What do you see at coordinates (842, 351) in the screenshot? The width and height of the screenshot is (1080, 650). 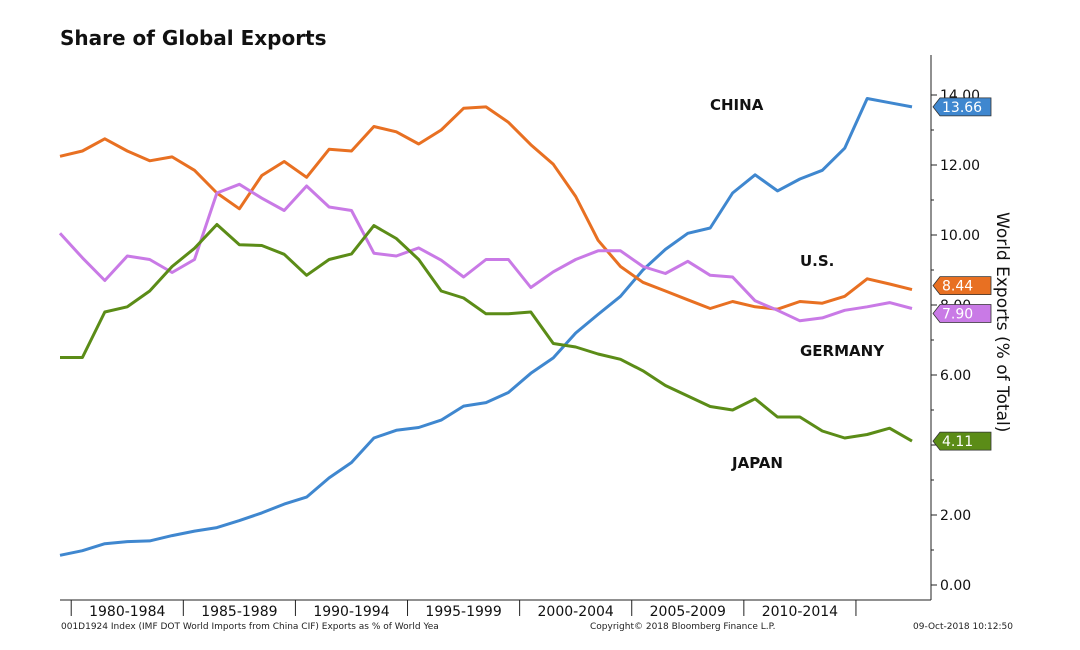 I see `series-annotation: GERMANY` at bounding box center [842, 351].